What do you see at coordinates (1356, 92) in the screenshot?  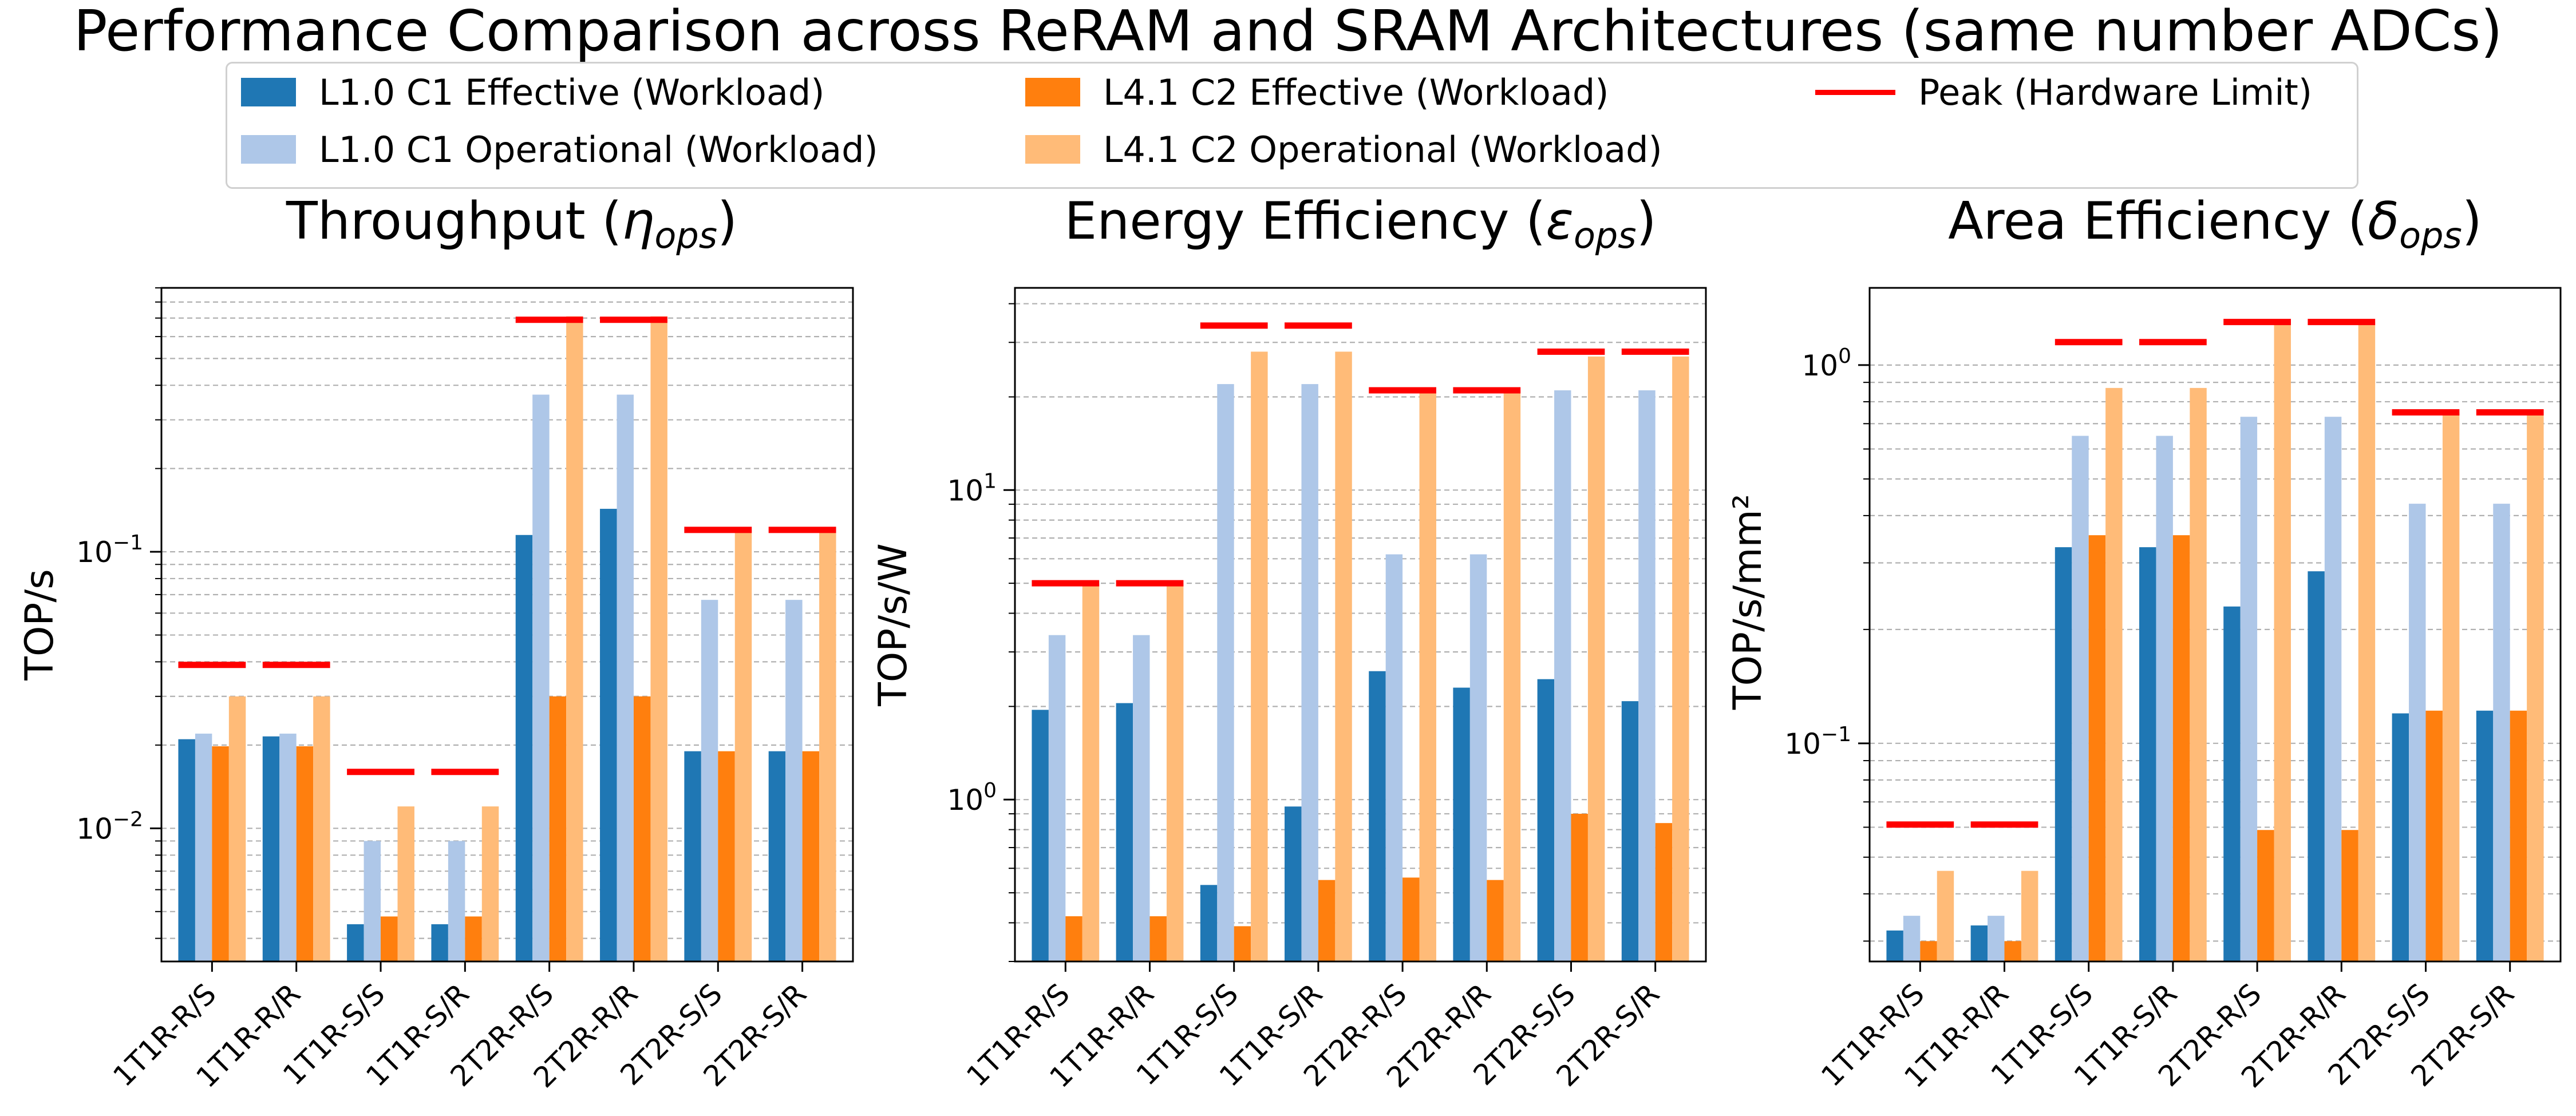 I see `legend-label: L4.1 C2 Effective (Workload)` at bounding box center [1356, 92].